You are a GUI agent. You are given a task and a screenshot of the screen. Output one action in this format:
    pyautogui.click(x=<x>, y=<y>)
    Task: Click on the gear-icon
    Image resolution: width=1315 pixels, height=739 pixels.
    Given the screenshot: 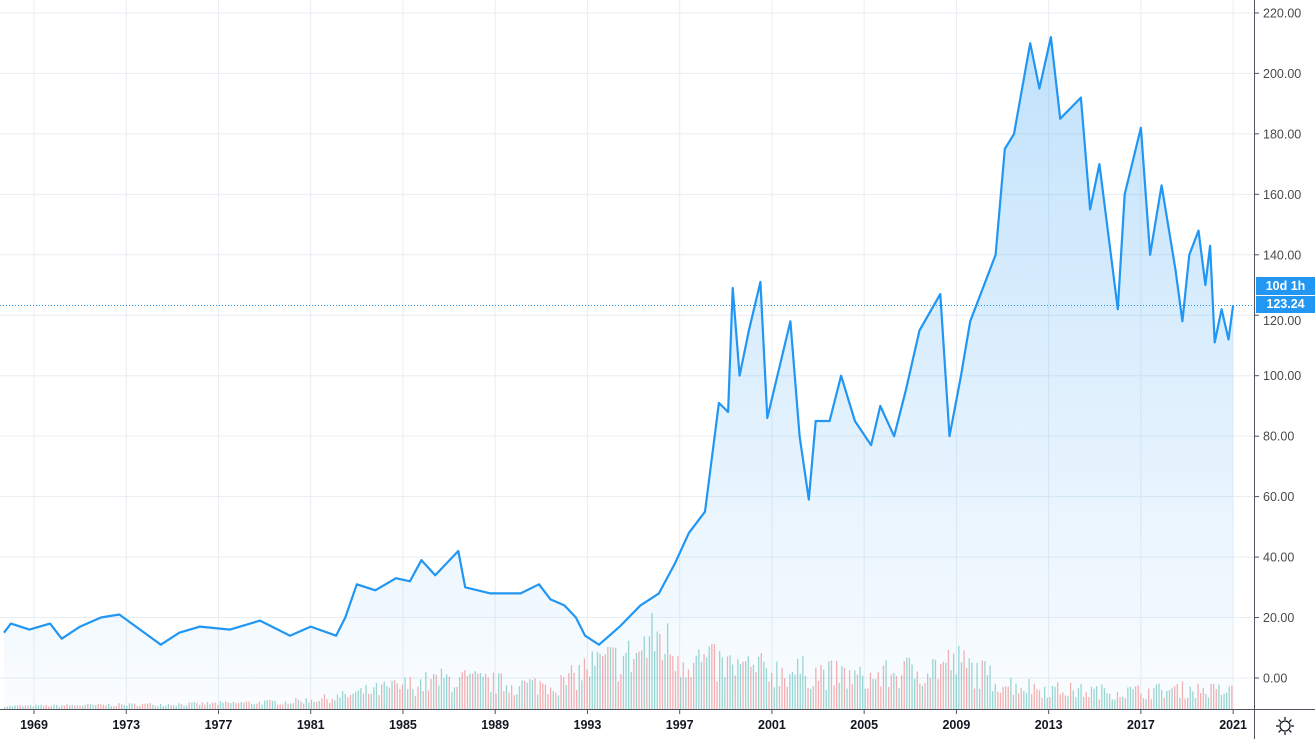 What is the action you would take?
    pyautogui.click(x=1285, y=726)
    